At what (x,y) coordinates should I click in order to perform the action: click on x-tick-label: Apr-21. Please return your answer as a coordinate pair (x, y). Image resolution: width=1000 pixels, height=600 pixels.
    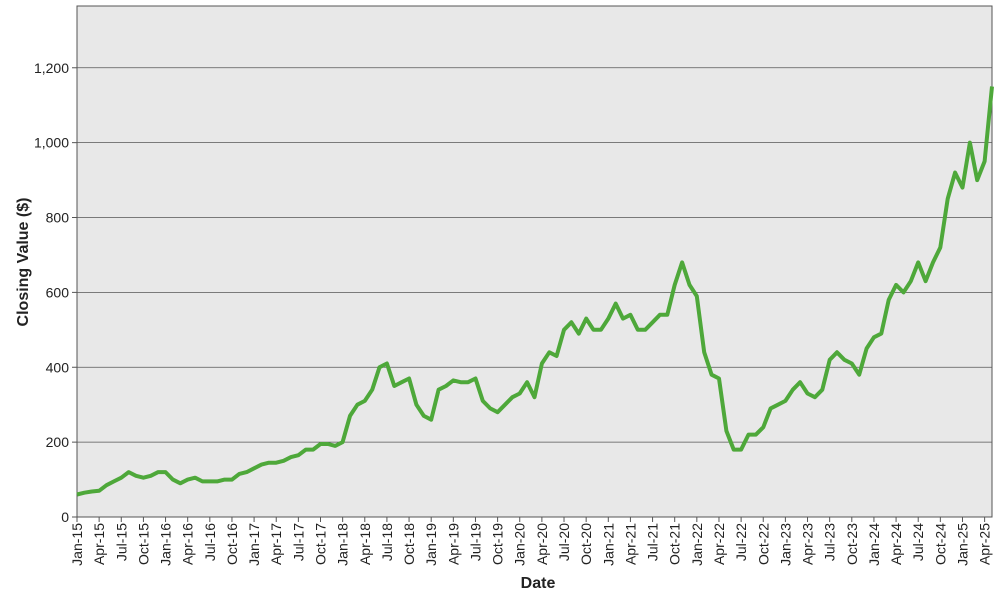
    Looking at the image, I should click on (630, 544).